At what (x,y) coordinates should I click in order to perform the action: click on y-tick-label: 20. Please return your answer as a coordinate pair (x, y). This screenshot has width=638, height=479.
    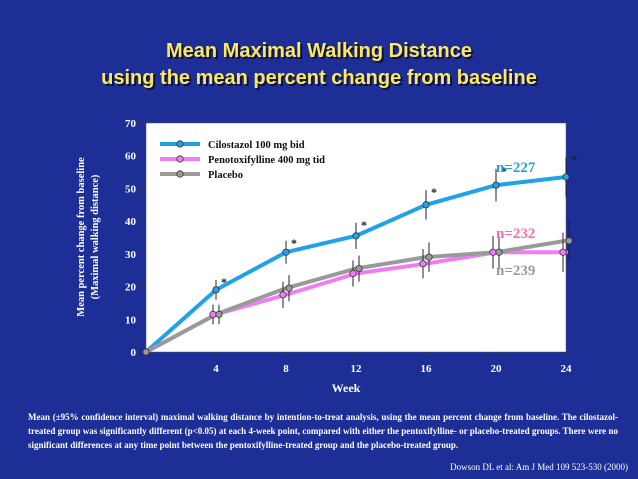
    Looking at the image, I should click on (131, 288).